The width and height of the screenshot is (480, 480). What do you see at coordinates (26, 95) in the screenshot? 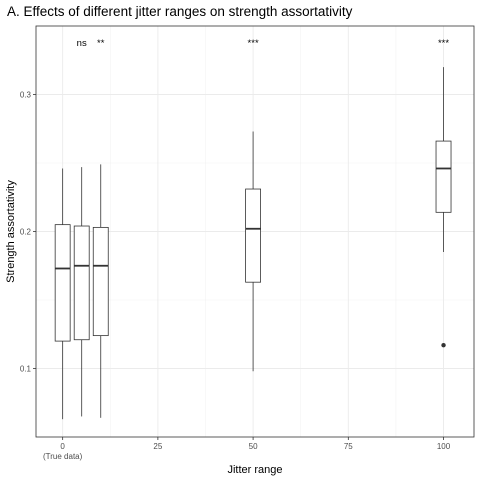
I see `y-tick-label: 0.3` at bounding box center [26, 95].